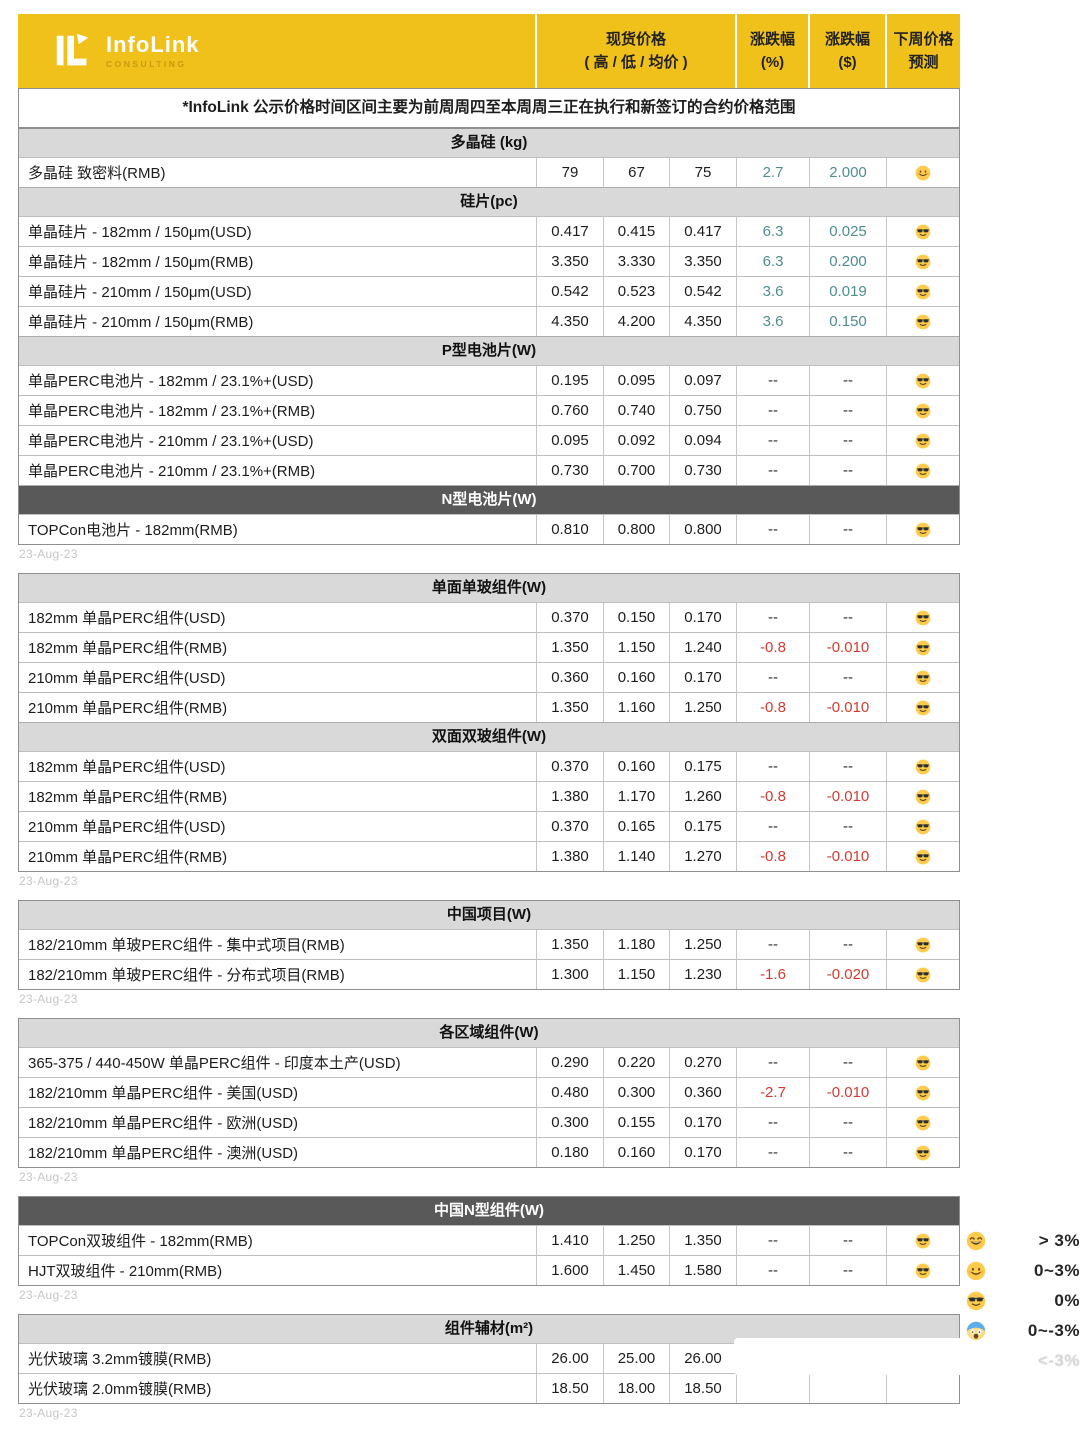 Image resolution: width=1080 pixels, height=1432 pixels. What do you see at coordinates (636, 1092) in the screenshot?
I see `low-price-cell: 0.300` at bounding box center [636, 1092].